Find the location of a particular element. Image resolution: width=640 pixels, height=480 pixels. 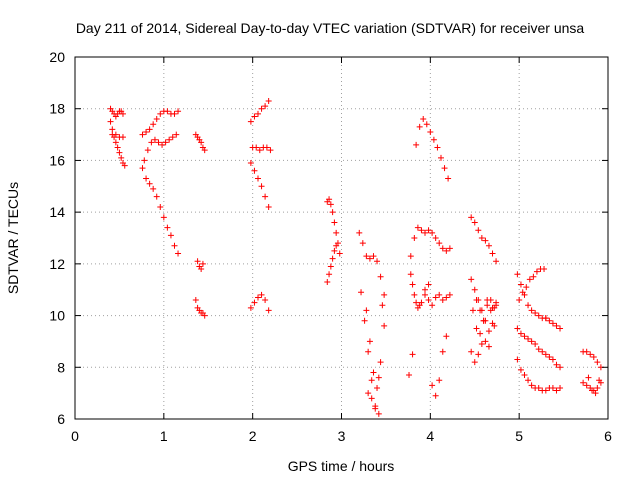

x-tick-label: 4 is located at coordinates (430, 436).